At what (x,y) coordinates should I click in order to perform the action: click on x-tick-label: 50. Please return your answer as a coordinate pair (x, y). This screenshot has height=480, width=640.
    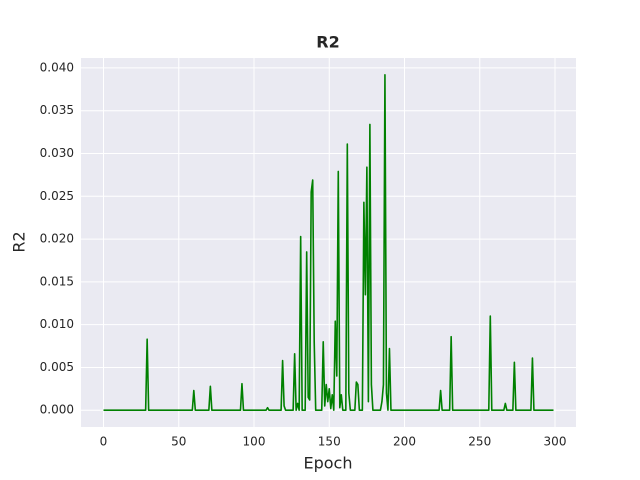
    Looking at the image, I should click on (178, 442).